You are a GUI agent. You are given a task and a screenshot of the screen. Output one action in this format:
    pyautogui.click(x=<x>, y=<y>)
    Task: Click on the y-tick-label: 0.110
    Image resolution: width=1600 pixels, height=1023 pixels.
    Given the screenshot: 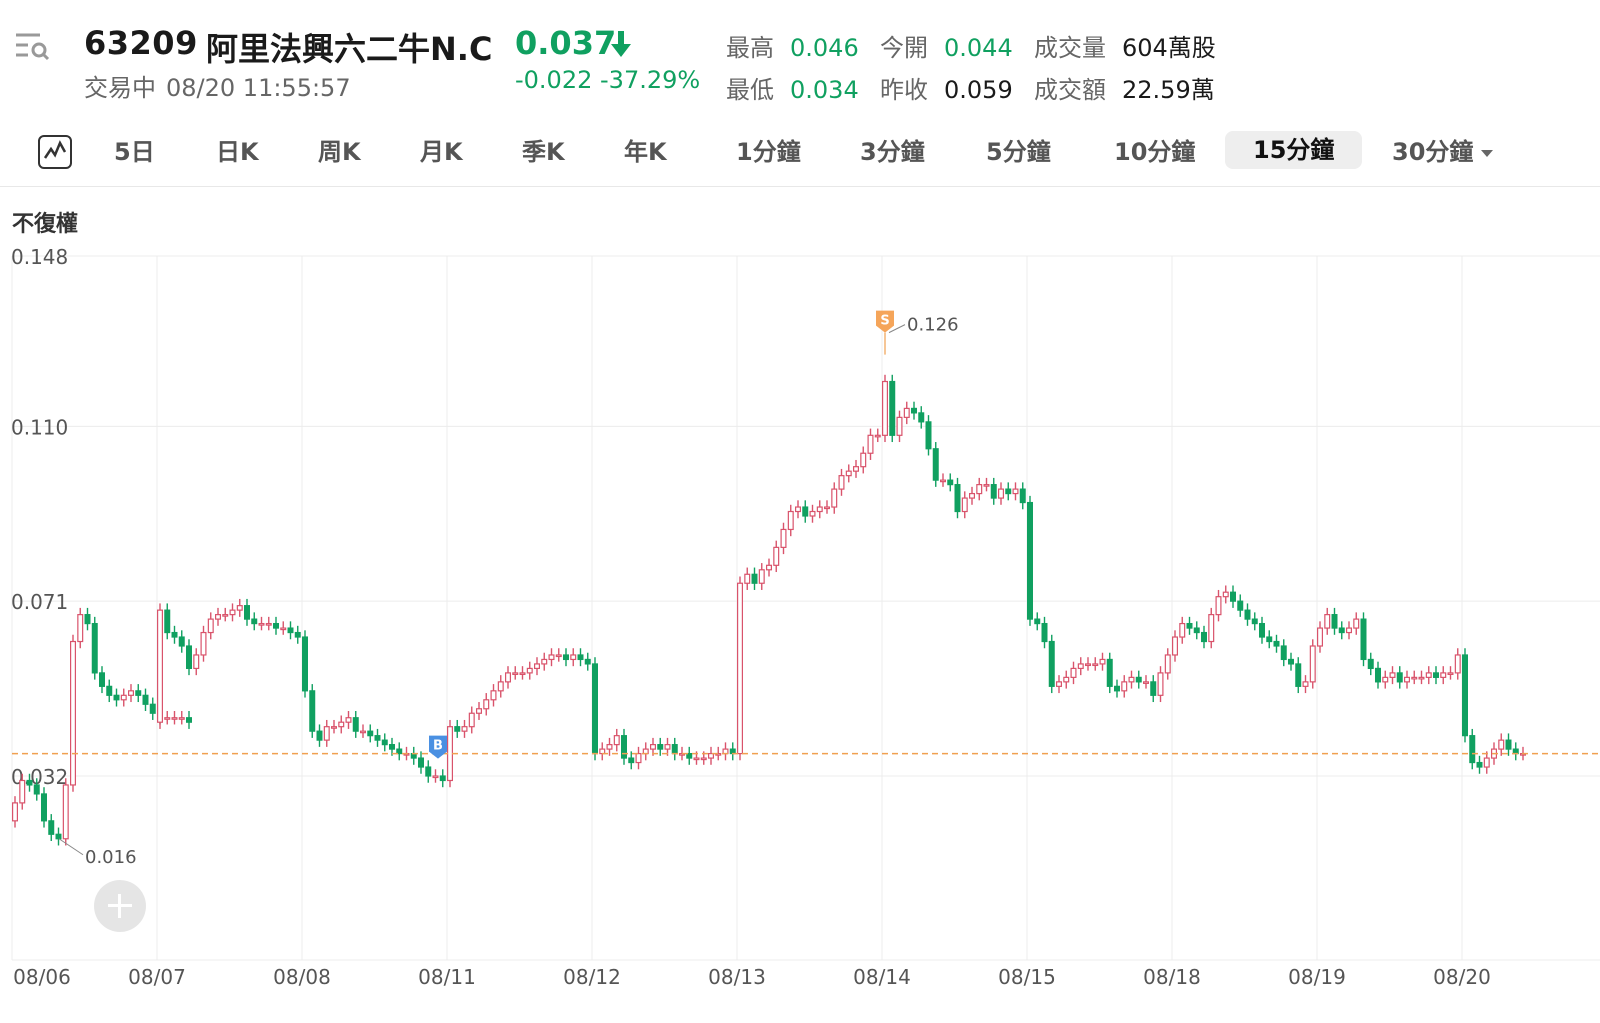 What is the action you would take?
    pyautogui.click(x=39, y=427)
    